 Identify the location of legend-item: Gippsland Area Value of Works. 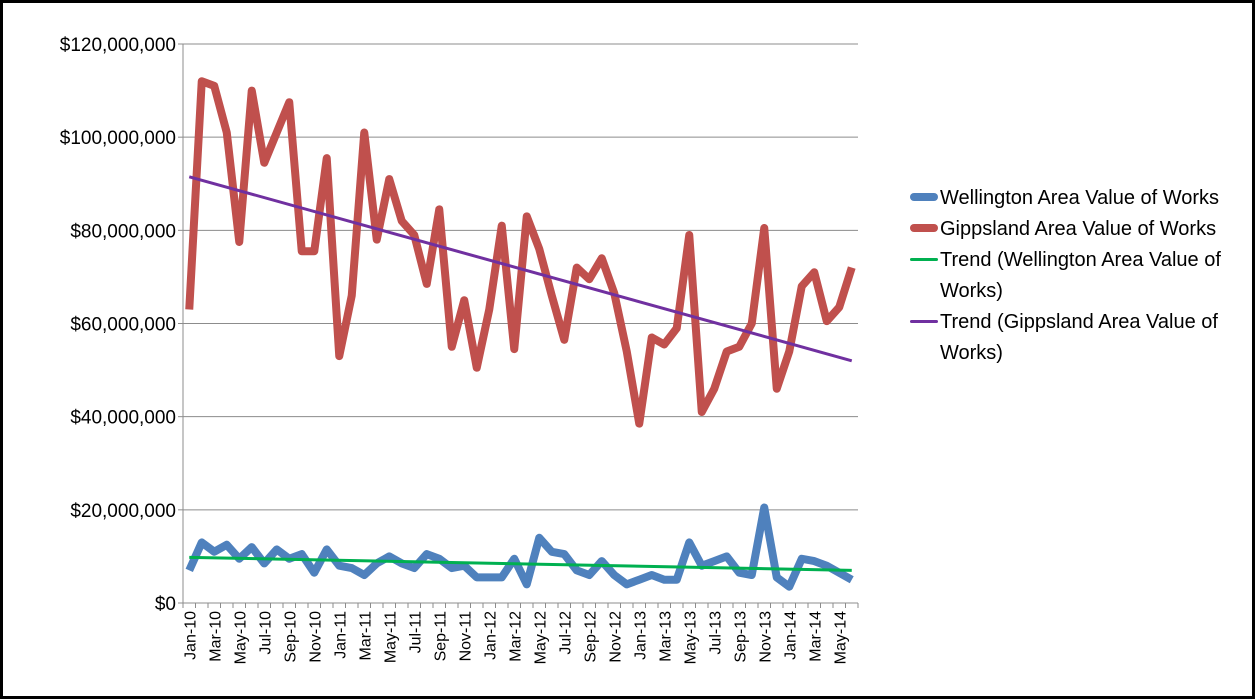
(1081, 229).